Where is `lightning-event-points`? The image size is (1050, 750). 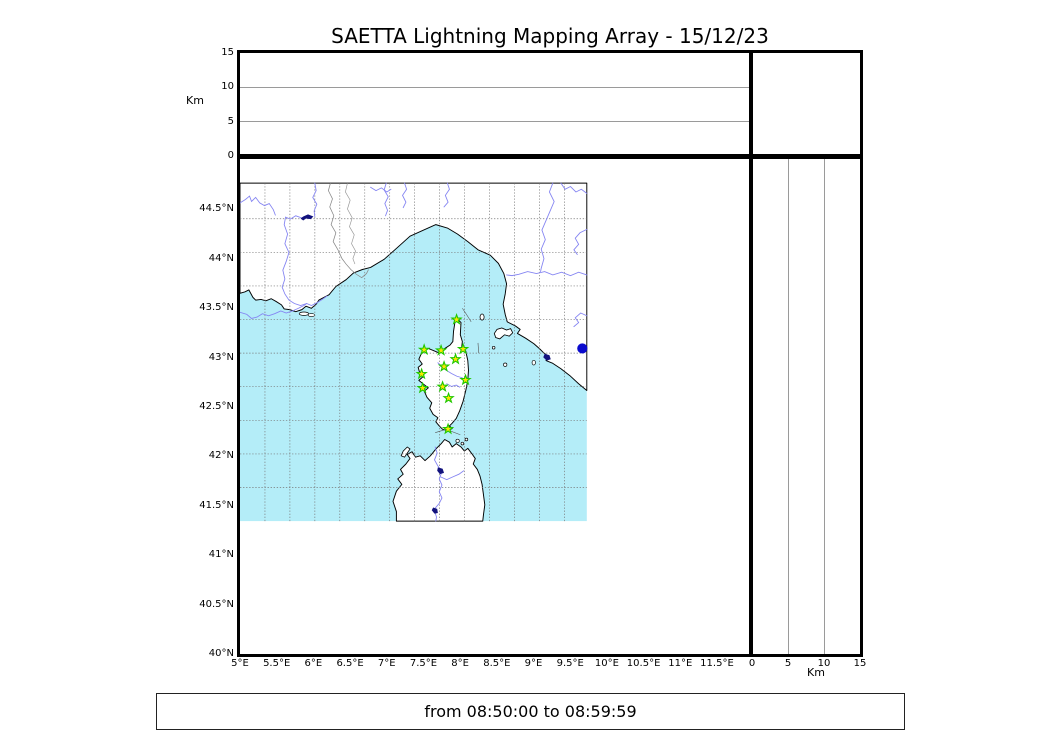
lightning-event-points is located at coordinates (582, 348).